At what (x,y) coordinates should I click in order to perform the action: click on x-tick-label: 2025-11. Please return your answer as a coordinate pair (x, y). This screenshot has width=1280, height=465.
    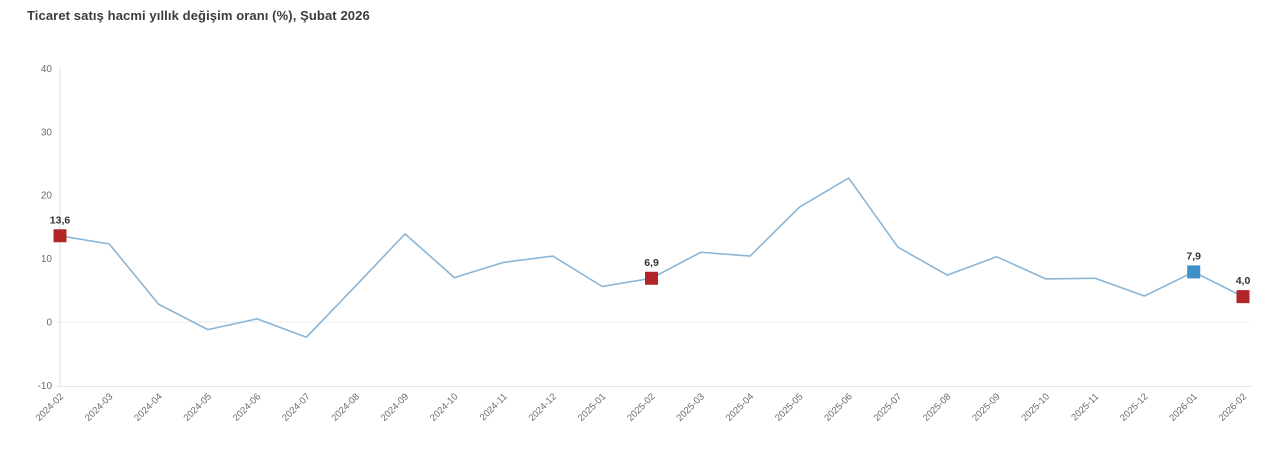
    Looking at the image, I should click on (1085, 407).